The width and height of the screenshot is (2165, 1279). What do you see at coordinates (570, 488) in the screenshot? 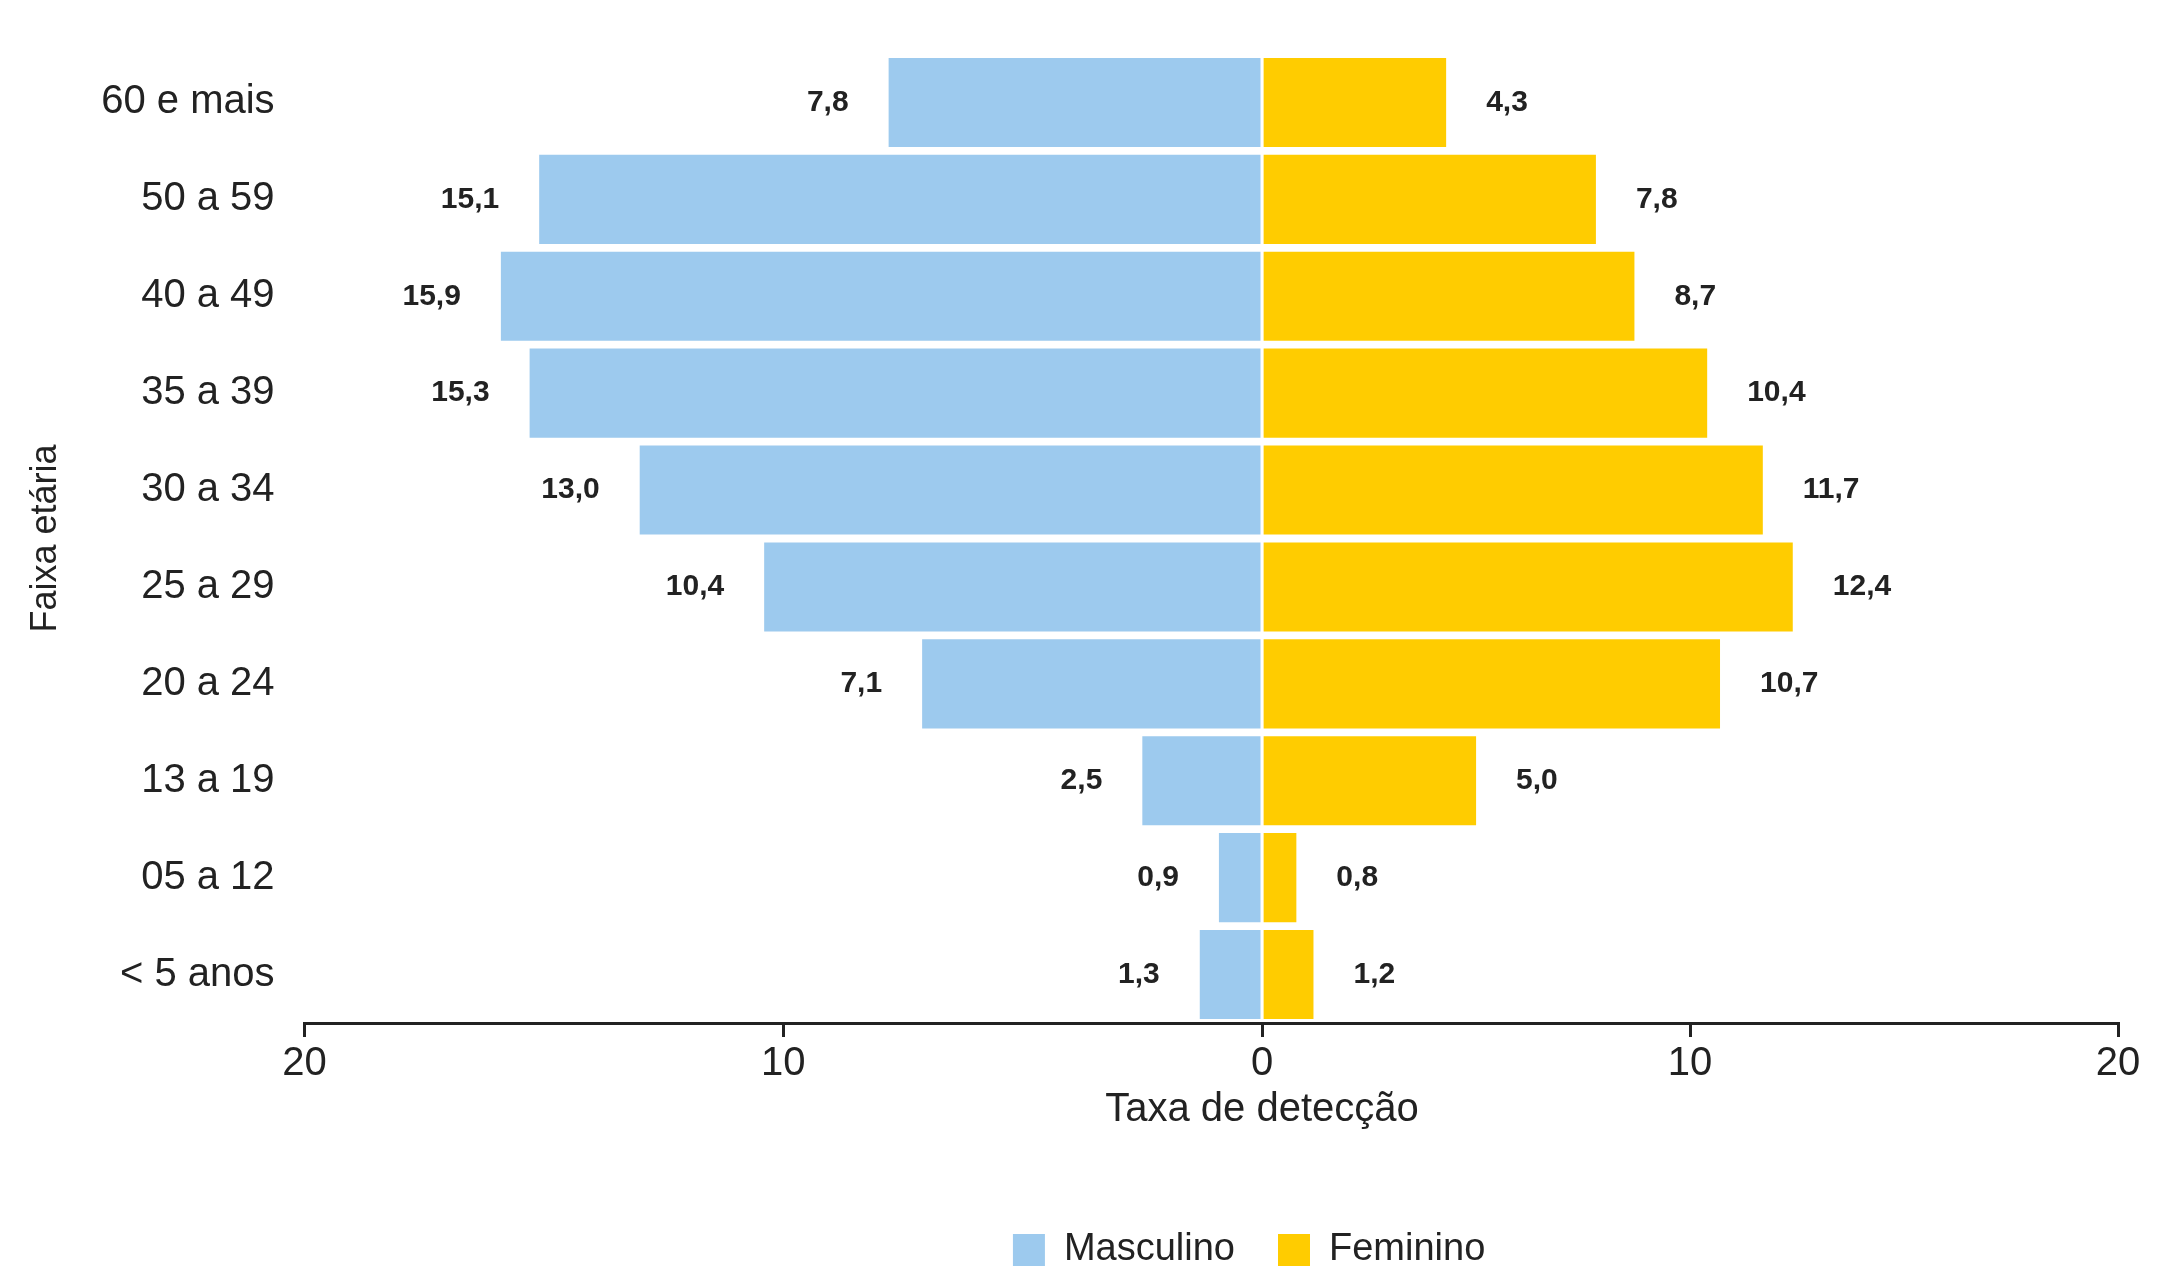
I see `data-label: 13,0` at bounding box center [570, 488].